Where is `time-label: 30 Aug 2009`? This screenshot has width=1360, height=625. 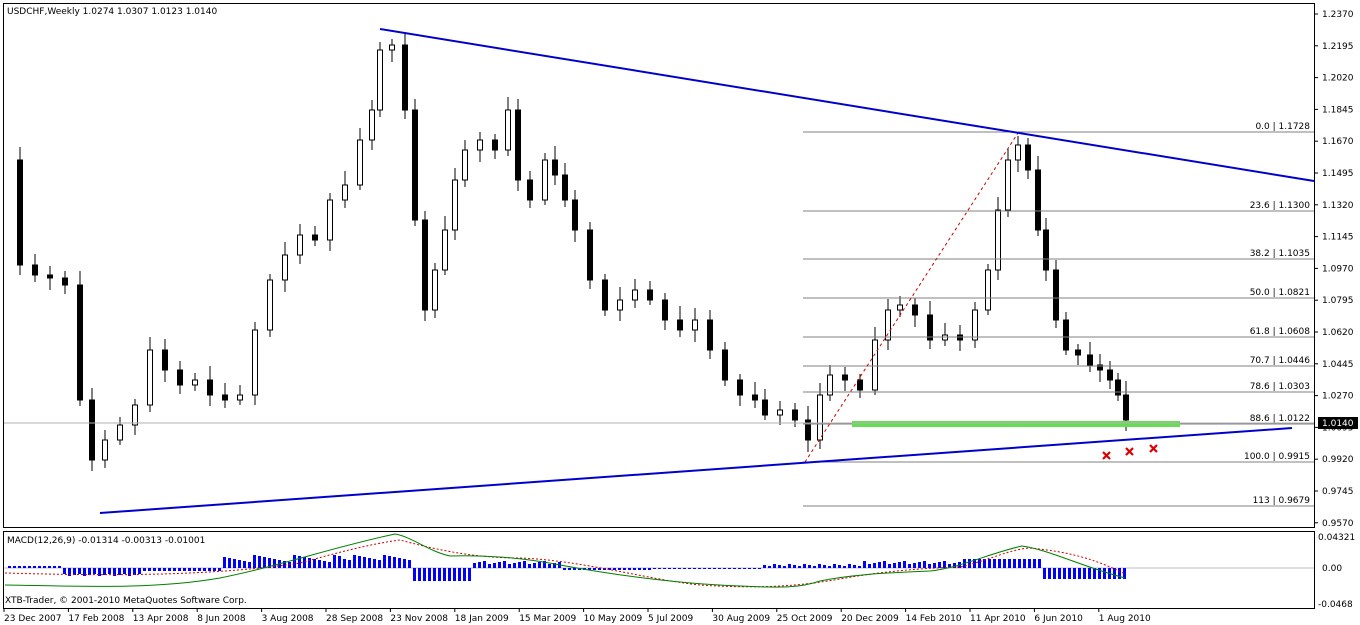 time-label: 30 Aug 2009 is located at coordinates (741, 619).